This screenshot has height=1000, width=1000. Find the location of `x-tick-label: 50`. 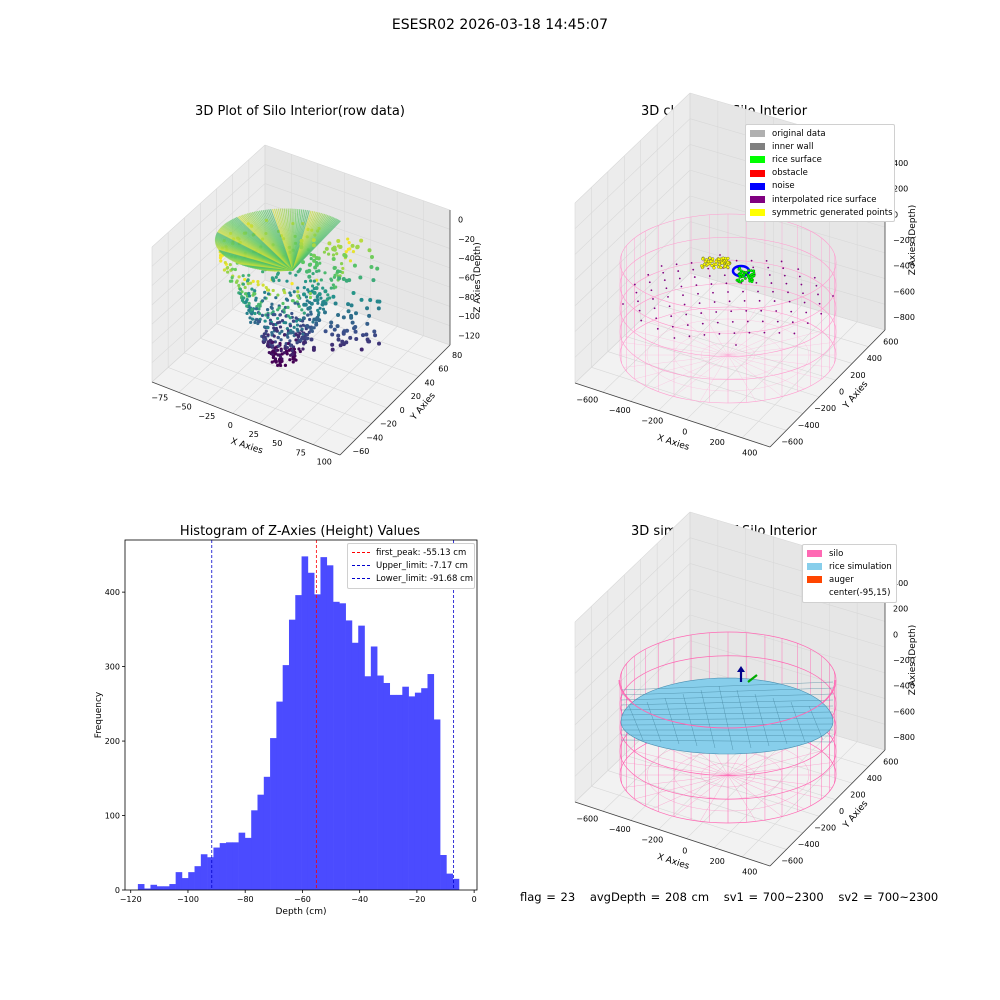

x-tick-label: 50 is located at coordinates (277, 443).